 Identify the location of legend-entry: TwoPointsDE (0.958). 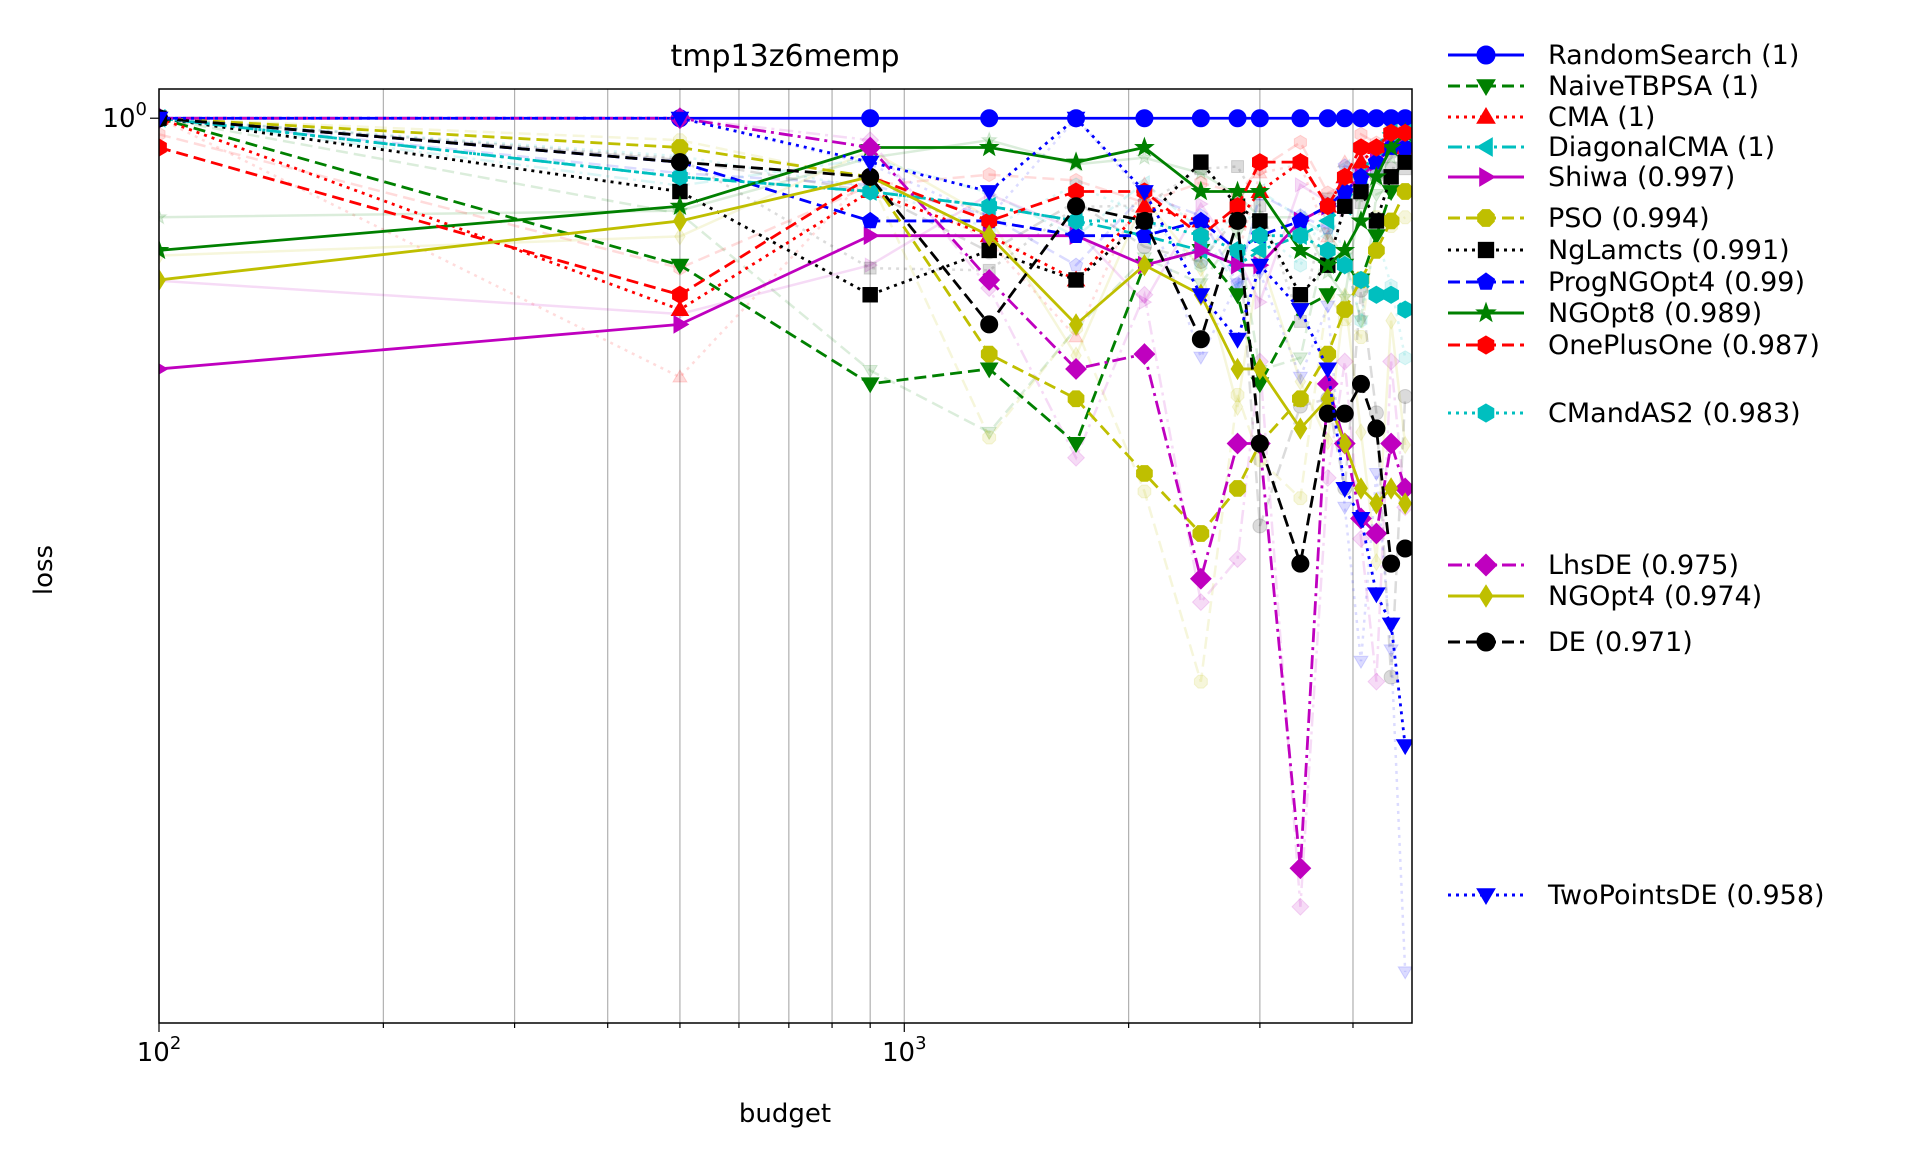
(1636, 895).